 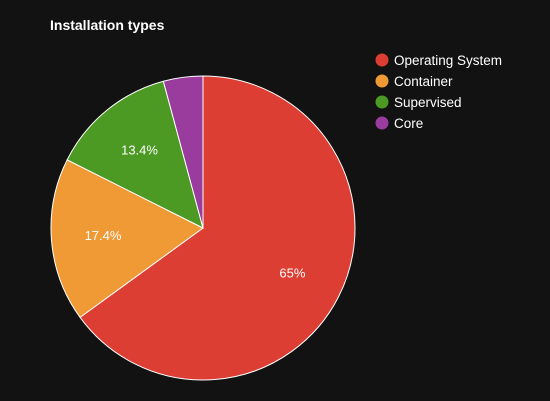 I want to click on slice-labels: 65% 17.4% 13.4%, so click(x=195, y=211).